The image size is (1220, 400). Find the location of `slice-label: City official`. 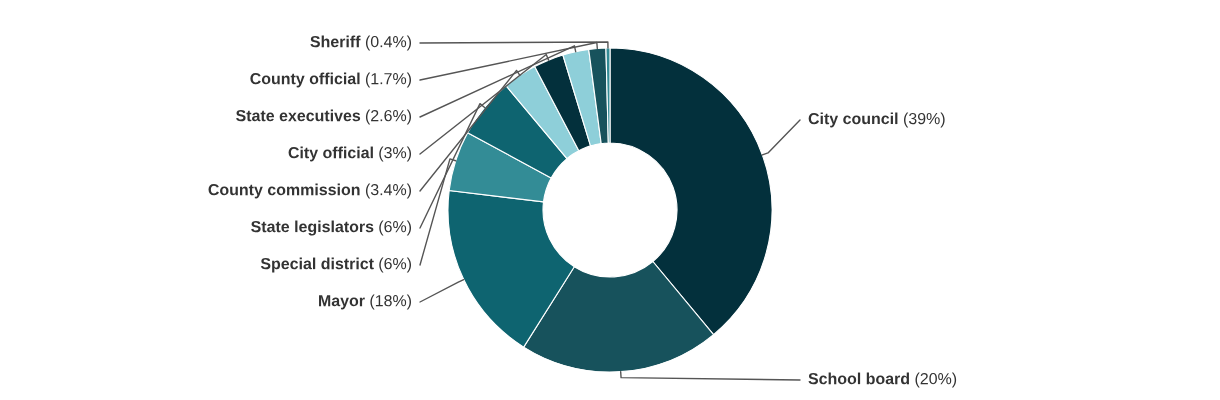

slice-label: City official is located at coordinates (330, 154).